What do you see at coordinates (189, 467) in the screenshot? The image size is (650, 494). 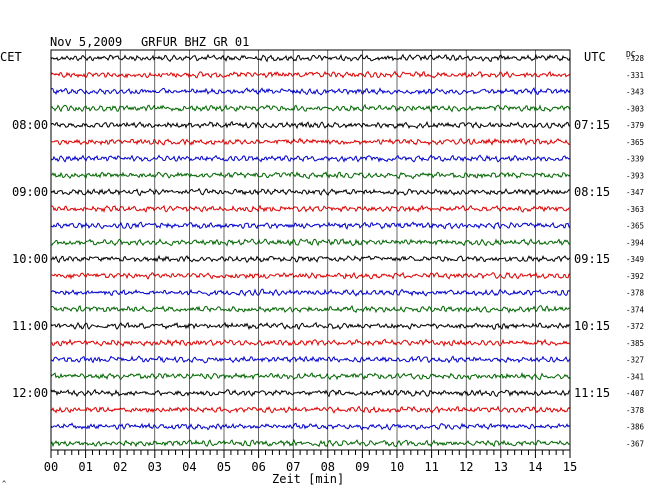 I see `x-tick-label: 04` at bounding box center [189, 467].